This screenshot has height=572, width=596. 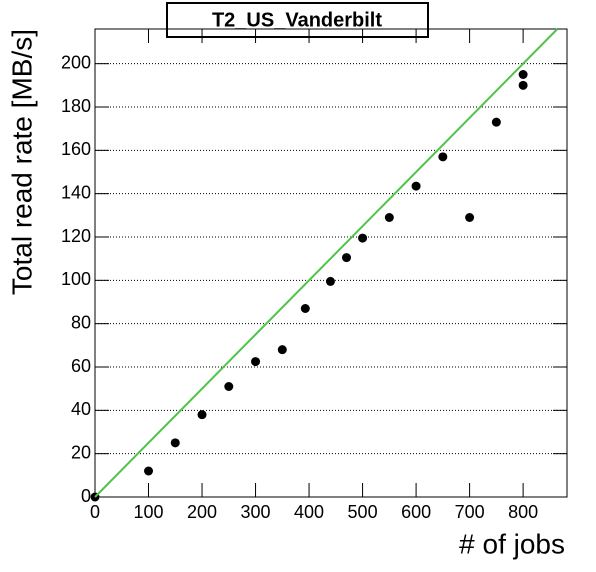 I want to click on x-tick-label: 700, so click(x=470, y=512).